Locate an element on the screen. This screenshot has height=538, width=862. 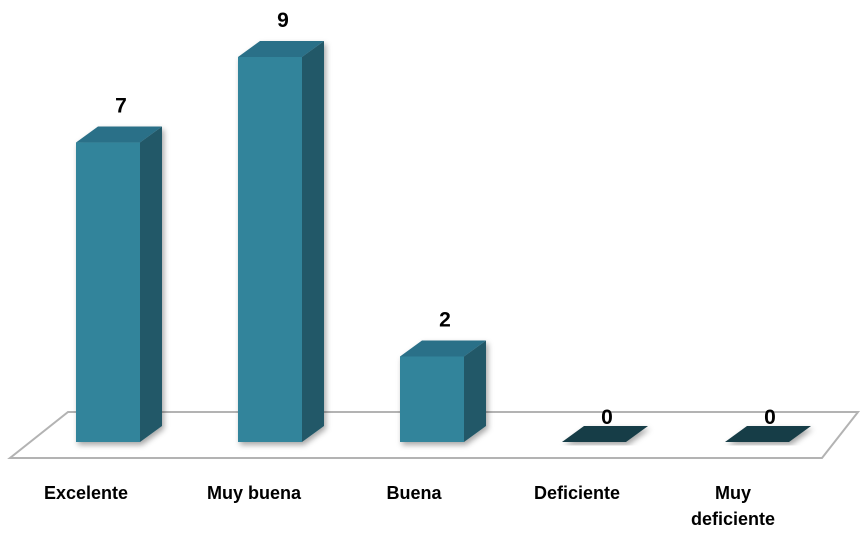
category-label: Buena is located at coordinates (414, 493).